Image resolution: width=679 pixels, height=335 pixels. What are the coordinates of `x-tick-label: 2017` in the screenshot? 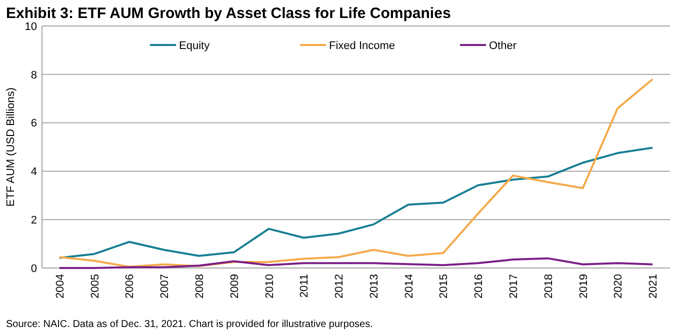 It's located at (514, 286).